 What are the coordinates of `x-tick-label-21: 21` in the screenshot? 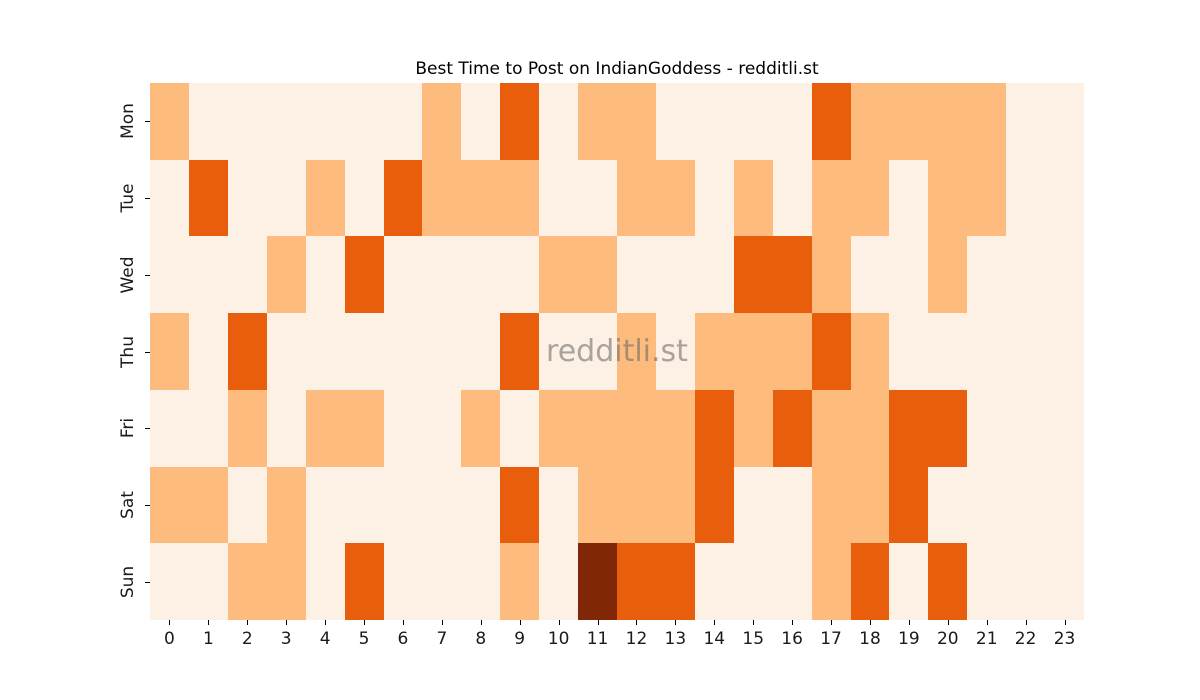 It's located at (986, 639).